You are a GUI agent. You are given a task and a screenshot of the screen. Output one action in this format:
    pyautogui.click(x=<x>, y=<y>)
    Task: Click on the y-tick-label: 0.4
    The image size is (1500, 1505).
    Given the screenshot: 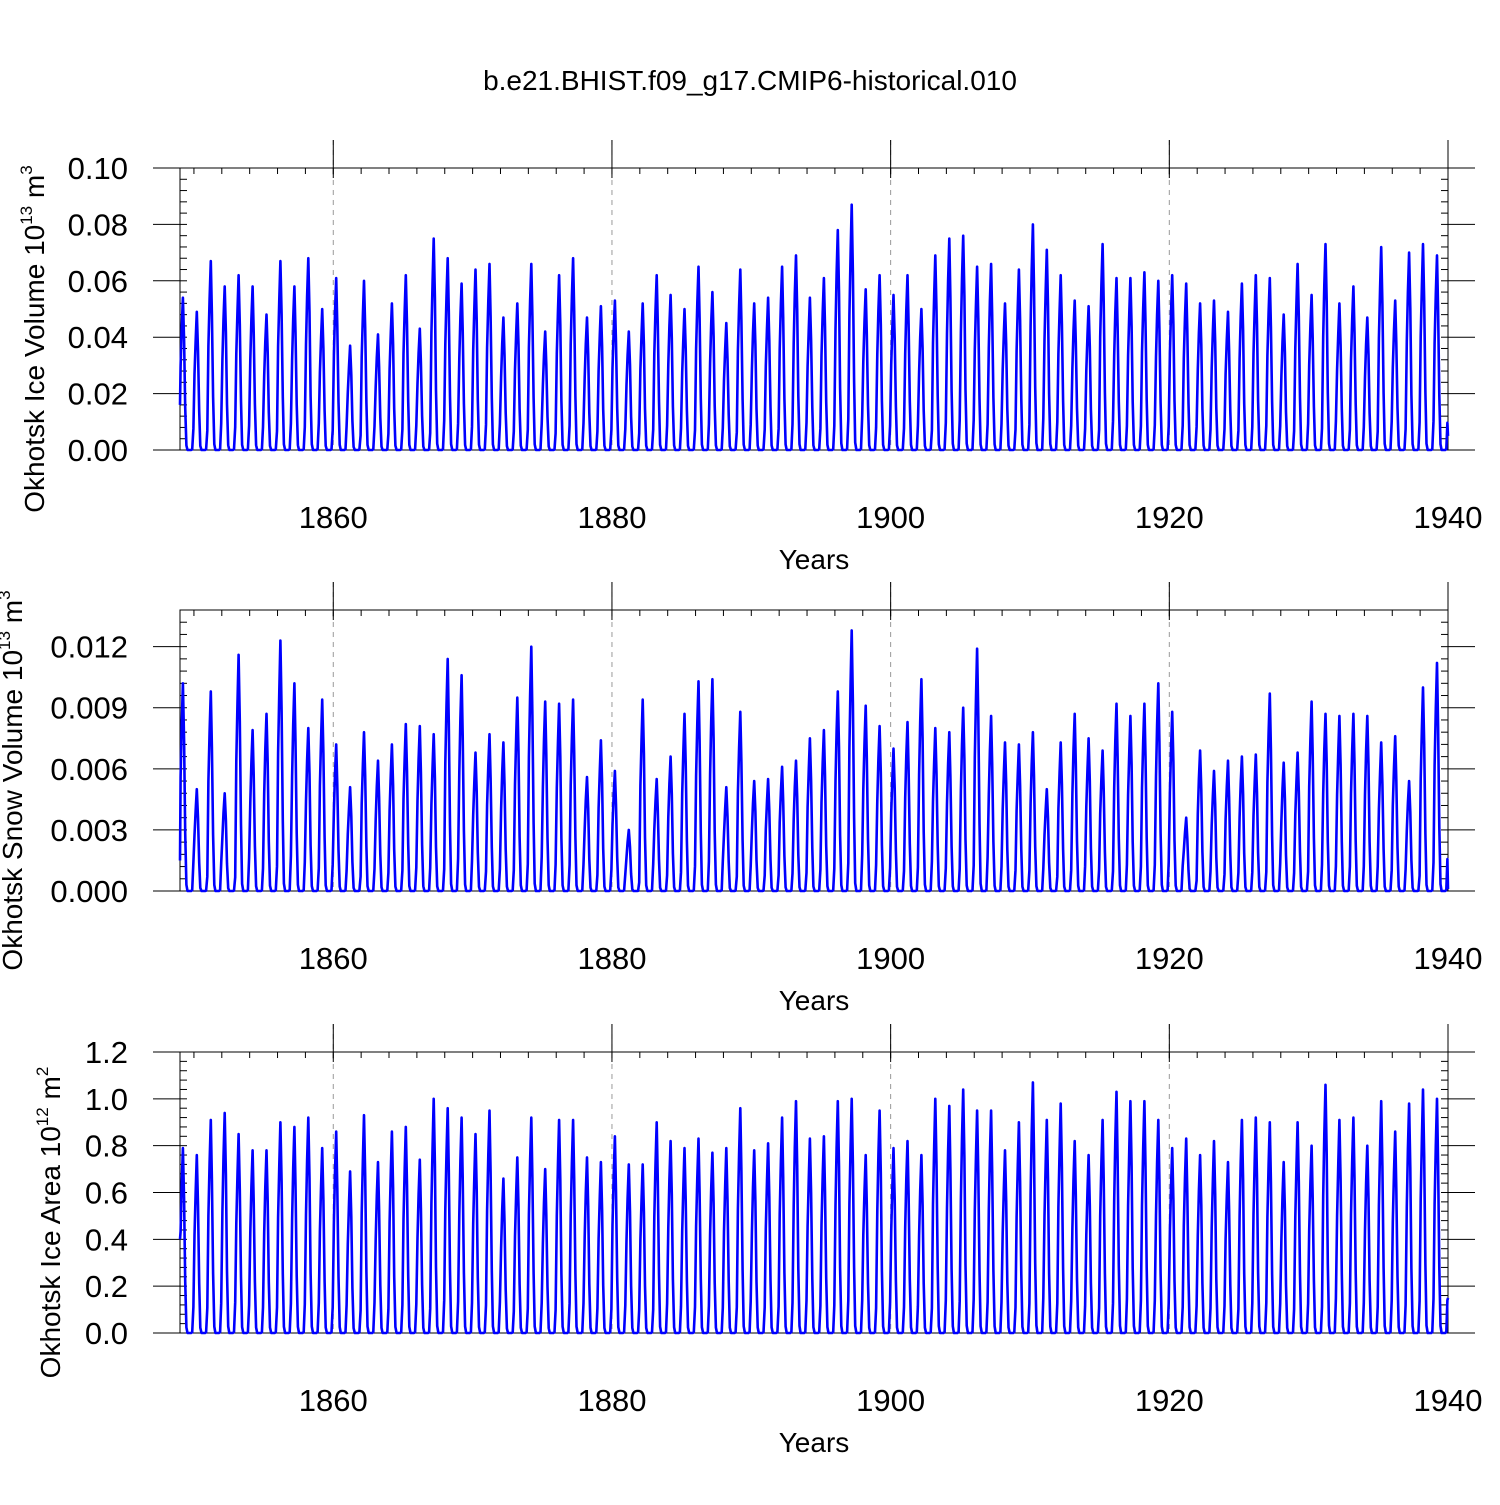 What is the action you would take?
    pyautogui.click(x=106, y=1239)
    